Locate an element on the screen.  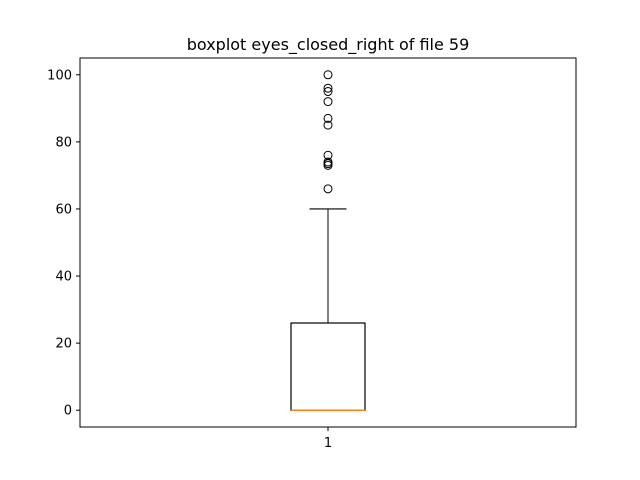
x-axis: 1 is located at coordinates (328, 439).